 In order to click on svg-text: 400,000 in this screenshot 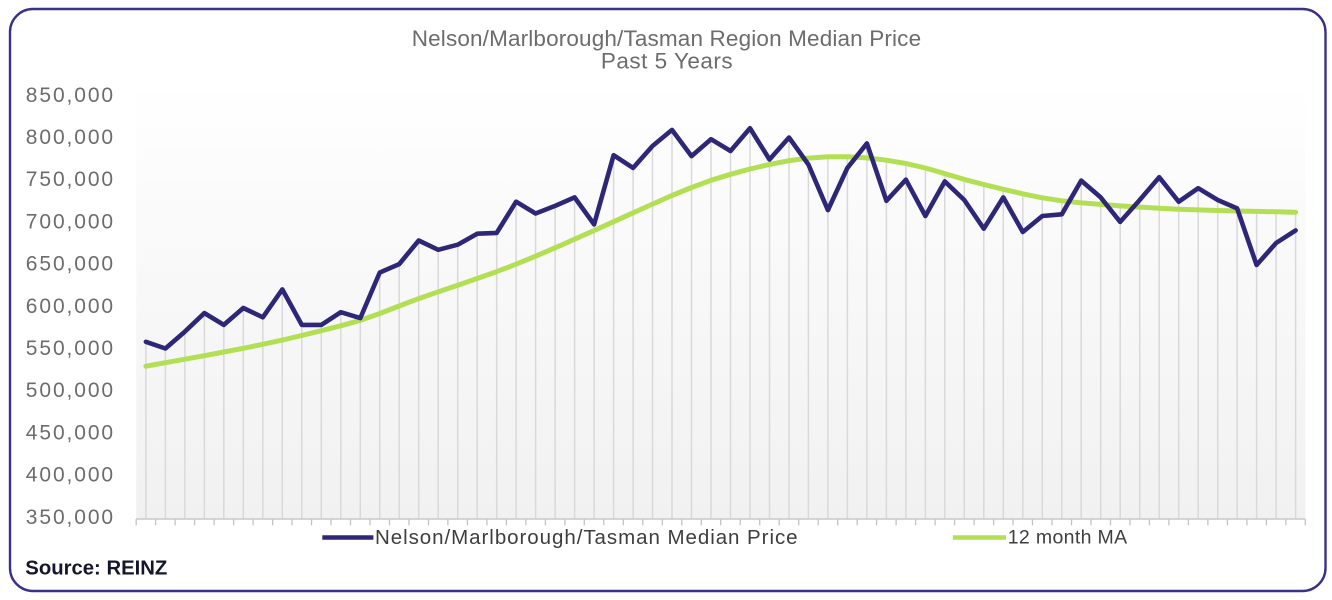, I will do `click(70, 475)`.